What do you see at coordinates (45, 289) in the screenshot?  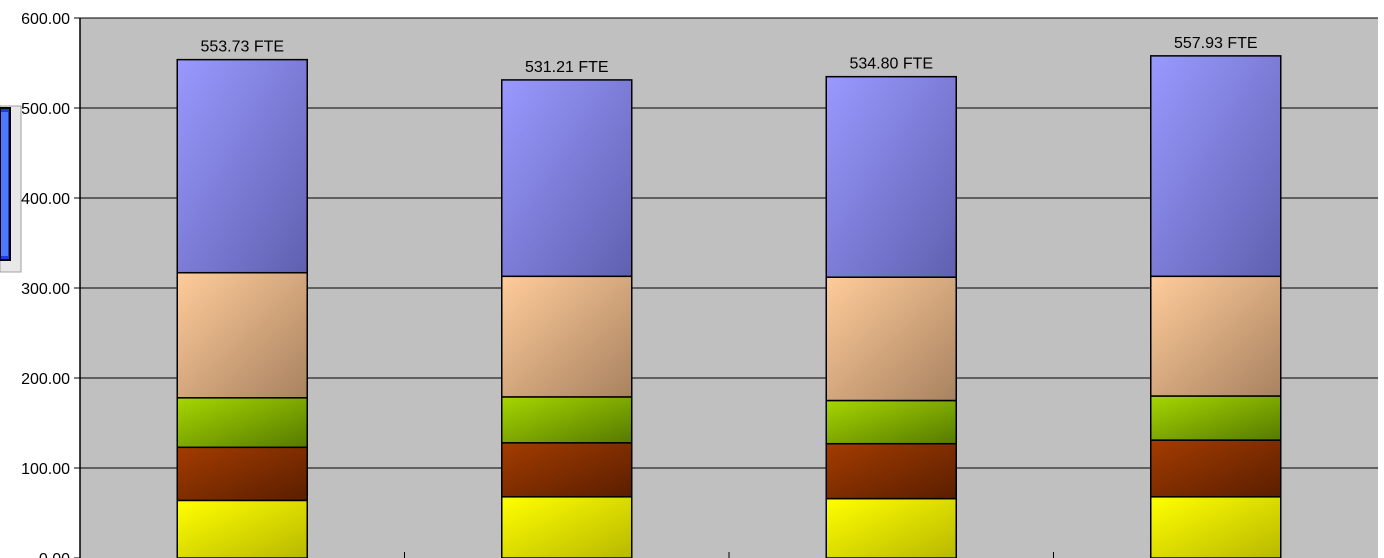 I see `y-tick-label: 300.00` at bounding box center [45, 289].